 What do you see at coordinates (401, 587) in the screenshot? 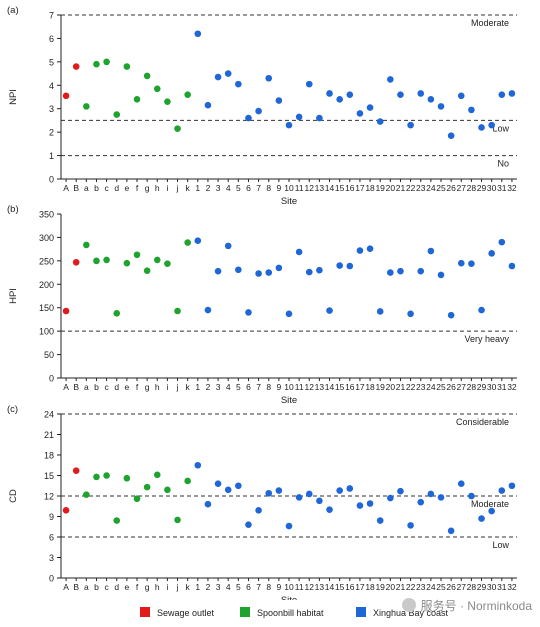
I see `x-tick-label: 21` at bounding box center [401, 587].